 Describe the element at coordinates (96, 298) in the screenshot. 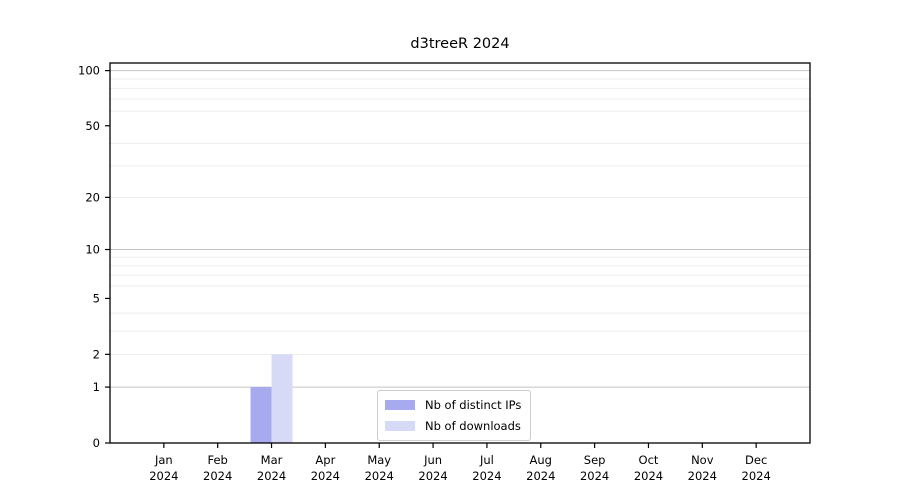

I see `y-tick-label: 5` at that location.